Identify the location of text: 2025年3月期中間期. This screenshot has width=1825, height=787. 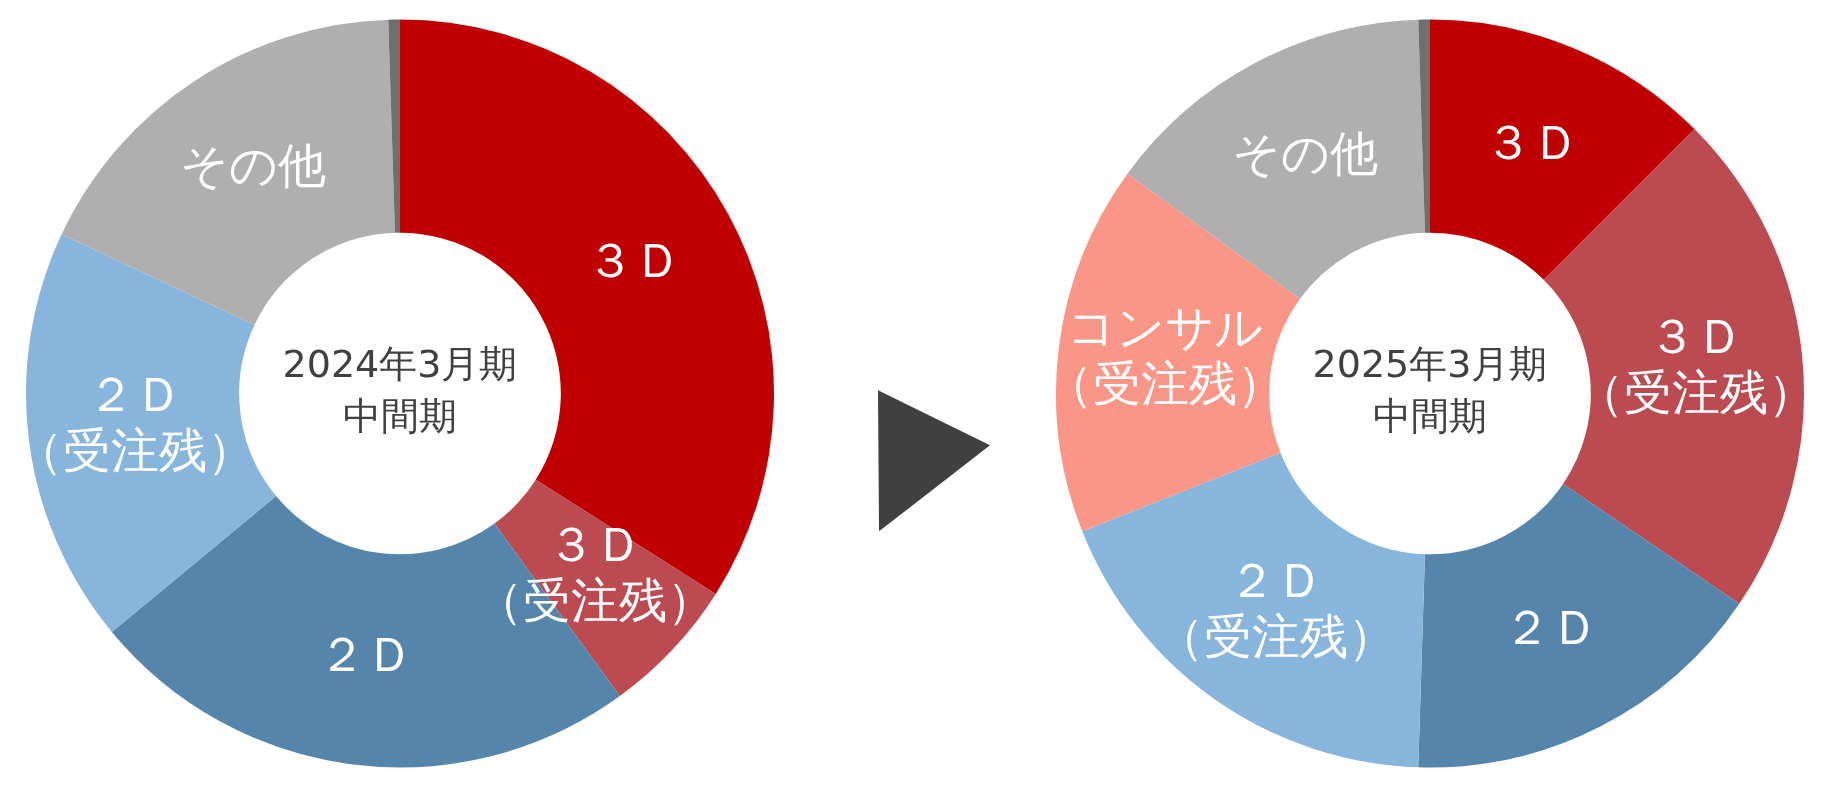
(1430, 390).